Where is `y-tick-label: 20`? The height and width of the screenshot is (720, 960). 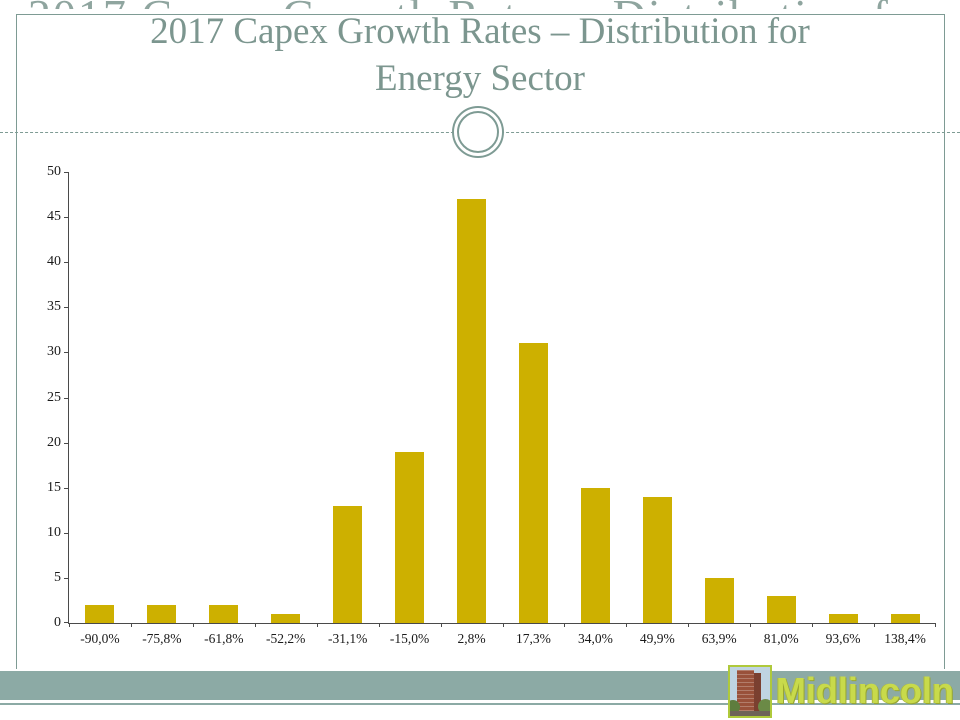 y-tick-label: 20 is located at coordinates (54, 442).